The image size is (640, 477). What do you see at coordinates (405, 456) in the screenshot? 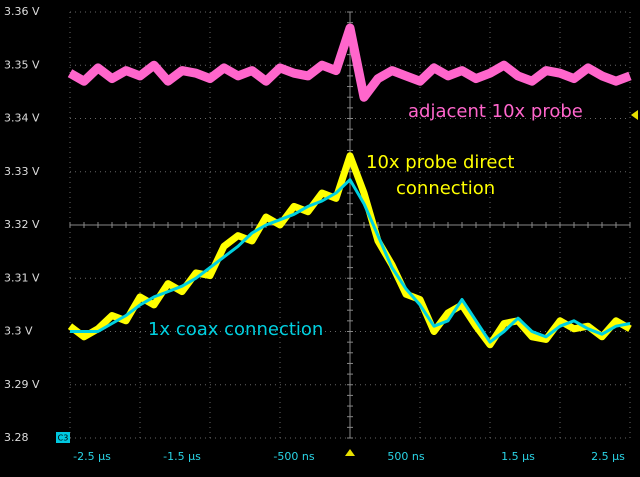
I see `x-tick-label: 500 ns` at bounding box center [405, 456].